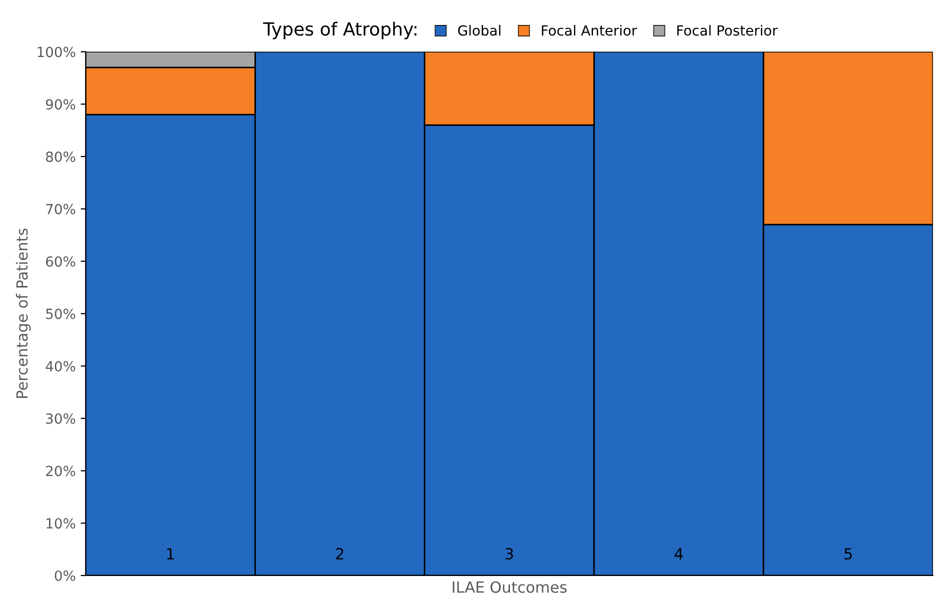 The height and width of the screenshot is (609, 952). I want to click on x-tick-label: 3, so click(509, 554).